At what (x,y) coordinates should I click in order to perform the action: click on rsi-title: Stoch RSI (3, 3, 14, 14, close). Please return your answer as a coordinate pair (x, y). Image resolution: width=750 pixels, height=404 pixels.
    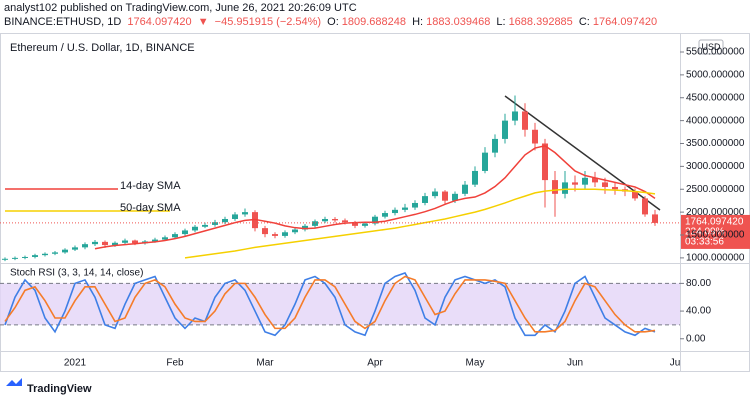
    Looking at the image, I should click on (76, 273).